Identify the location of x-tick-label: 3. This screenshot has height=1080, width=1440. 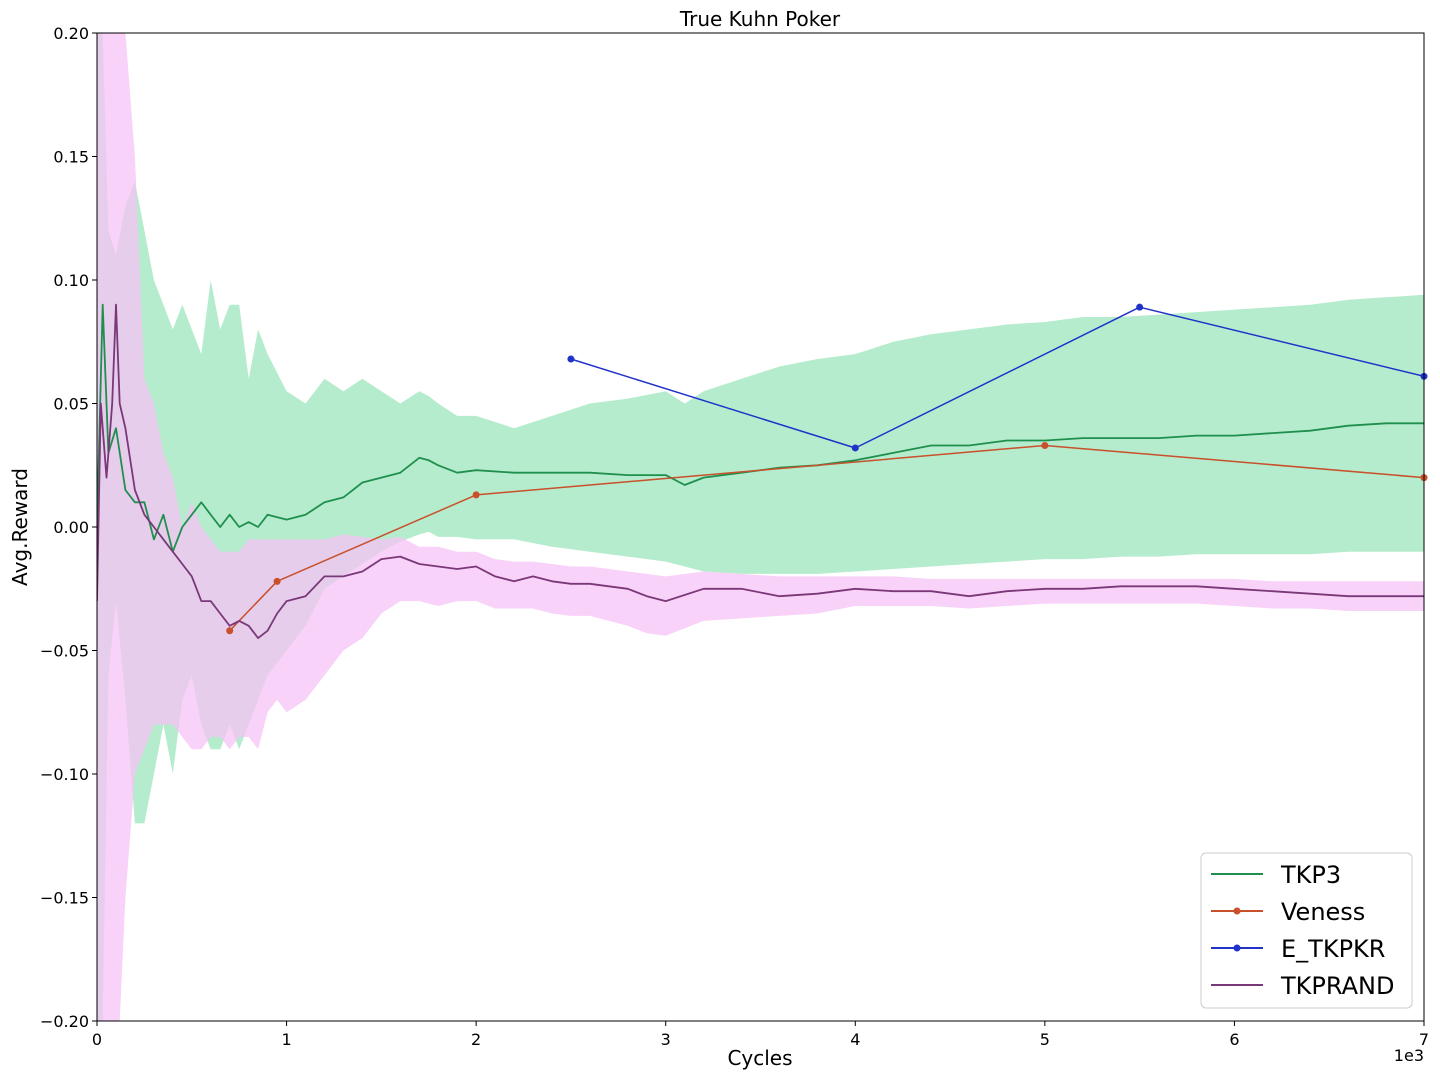
(666, 1039).